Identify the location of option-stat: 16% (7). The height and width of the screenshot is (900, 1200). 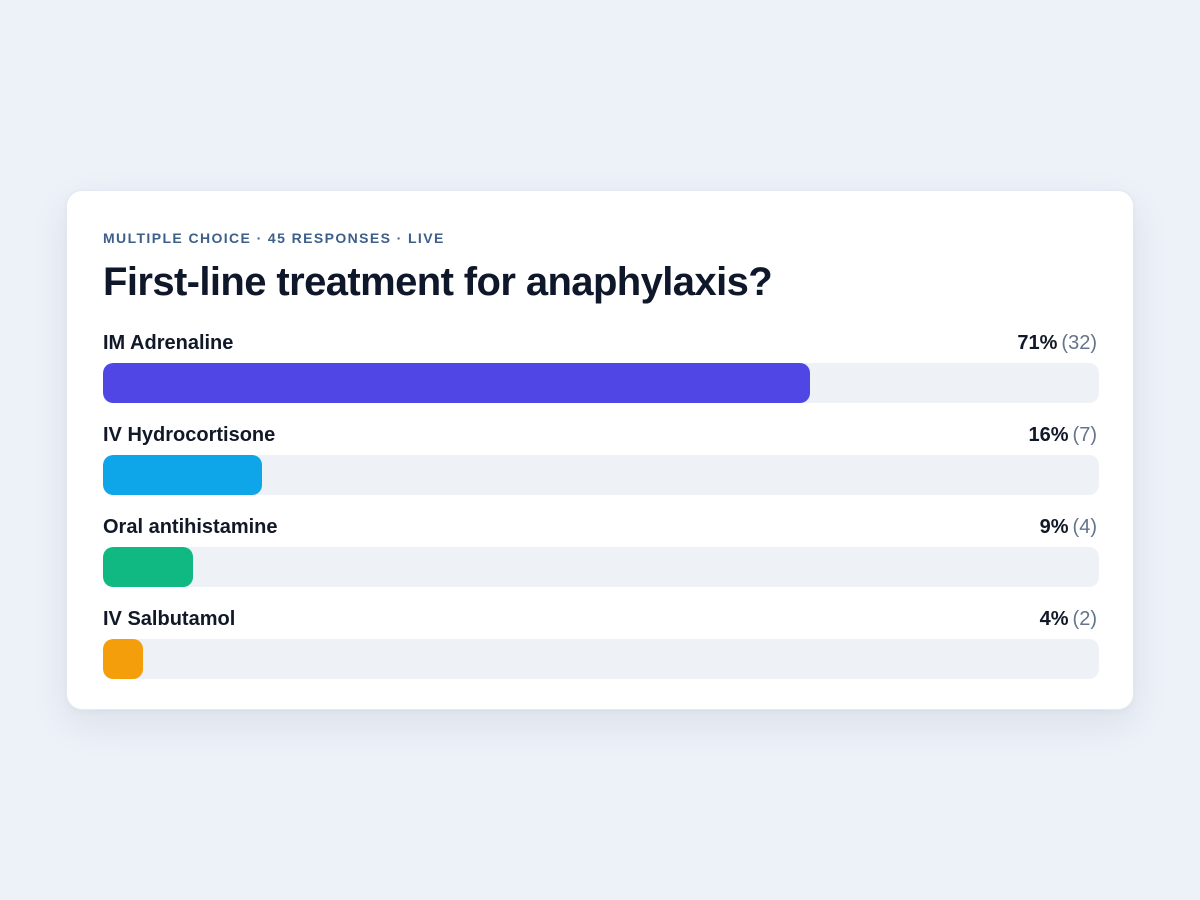
(1063, 435).